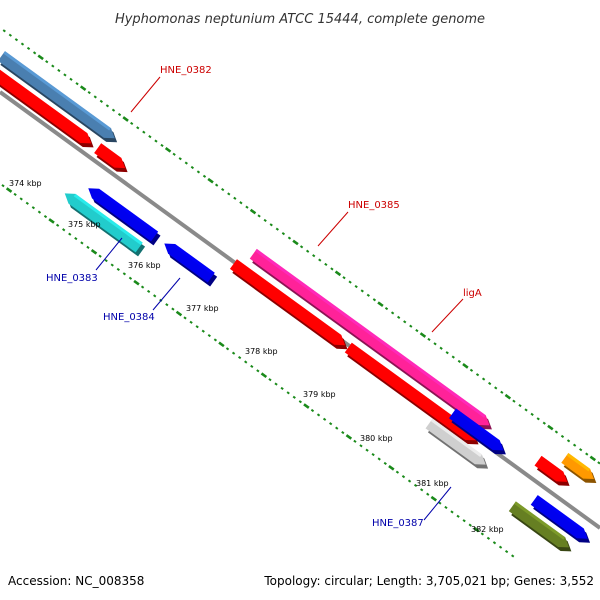 This screenshot has width=600, height=600. I want to click on tick-label-380: 380 kbp, so click(376, 438).